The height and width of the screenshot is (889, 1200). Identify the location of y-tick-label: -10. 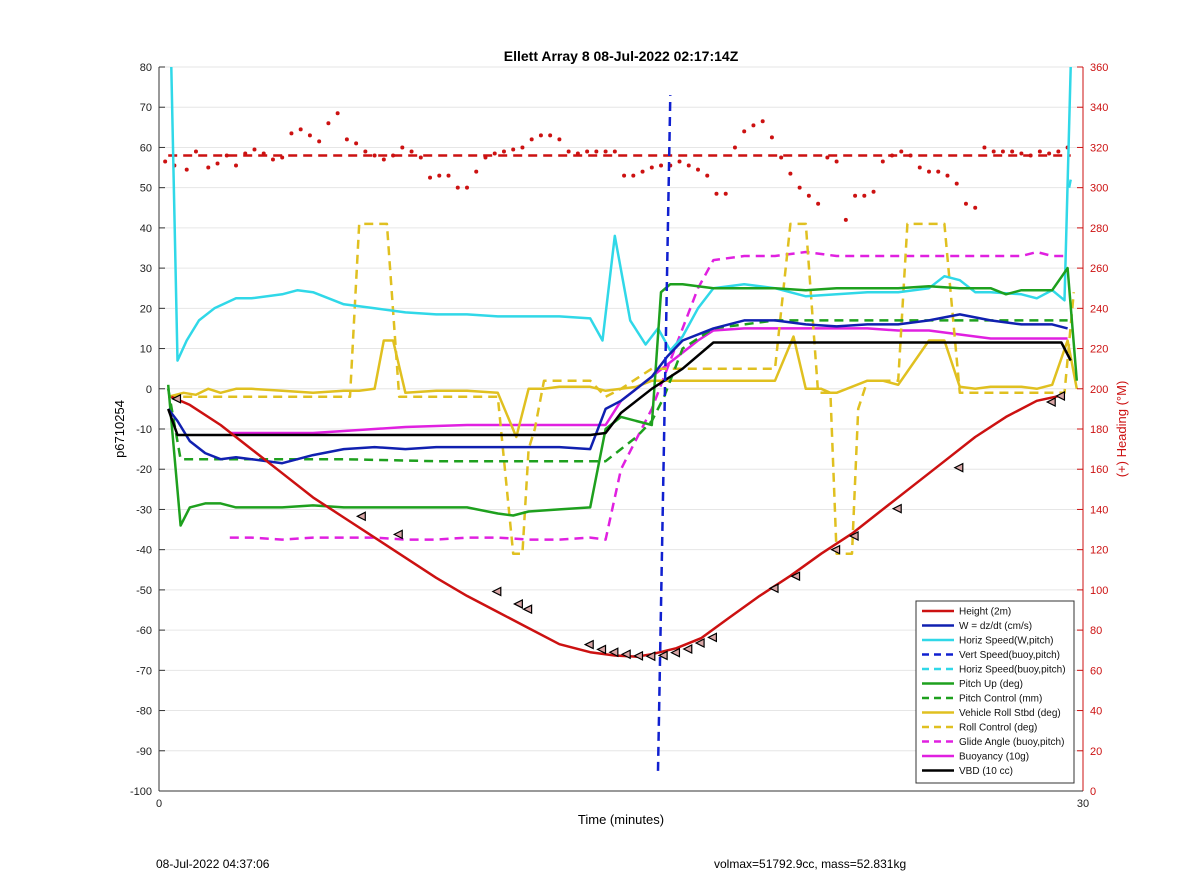
(144, 430).